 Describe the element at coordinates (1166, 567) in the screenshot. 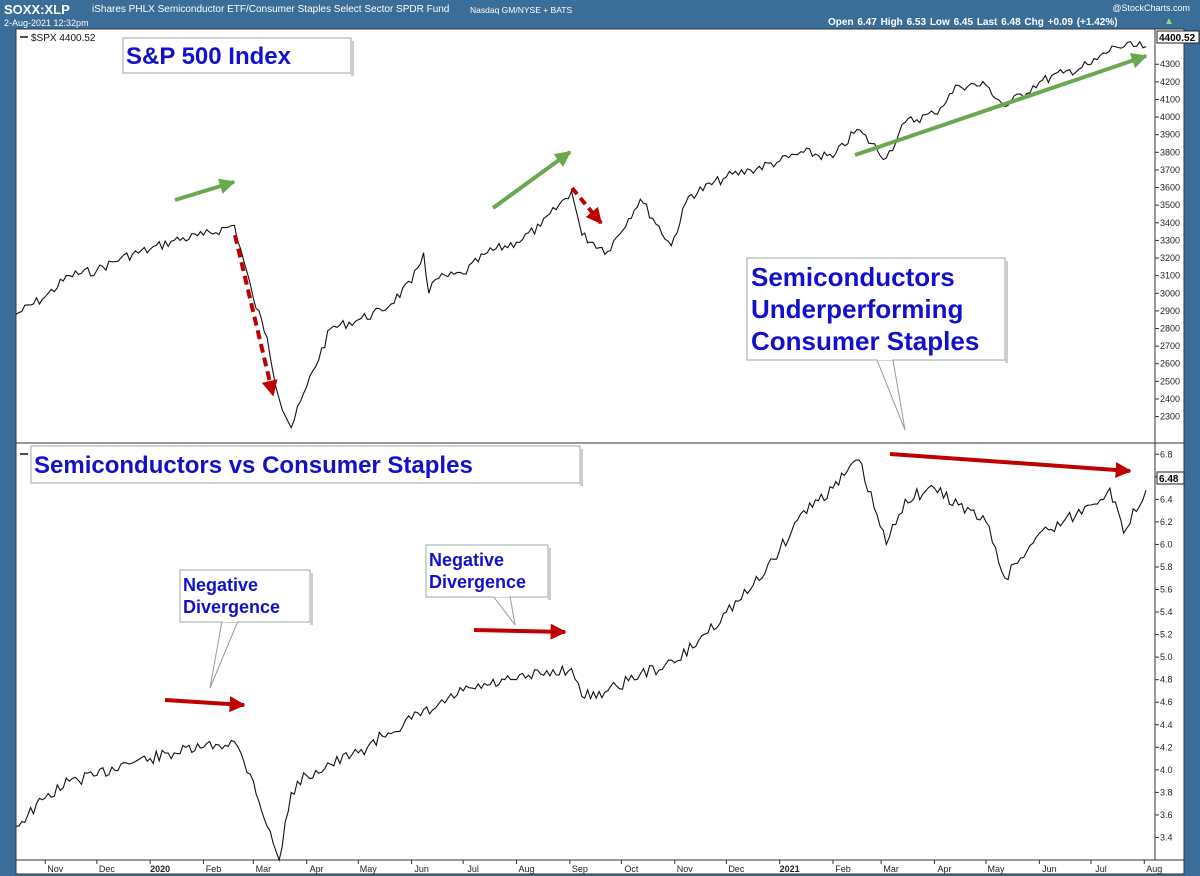

I see `ratio-y-tick-label: 5.8` at that location.